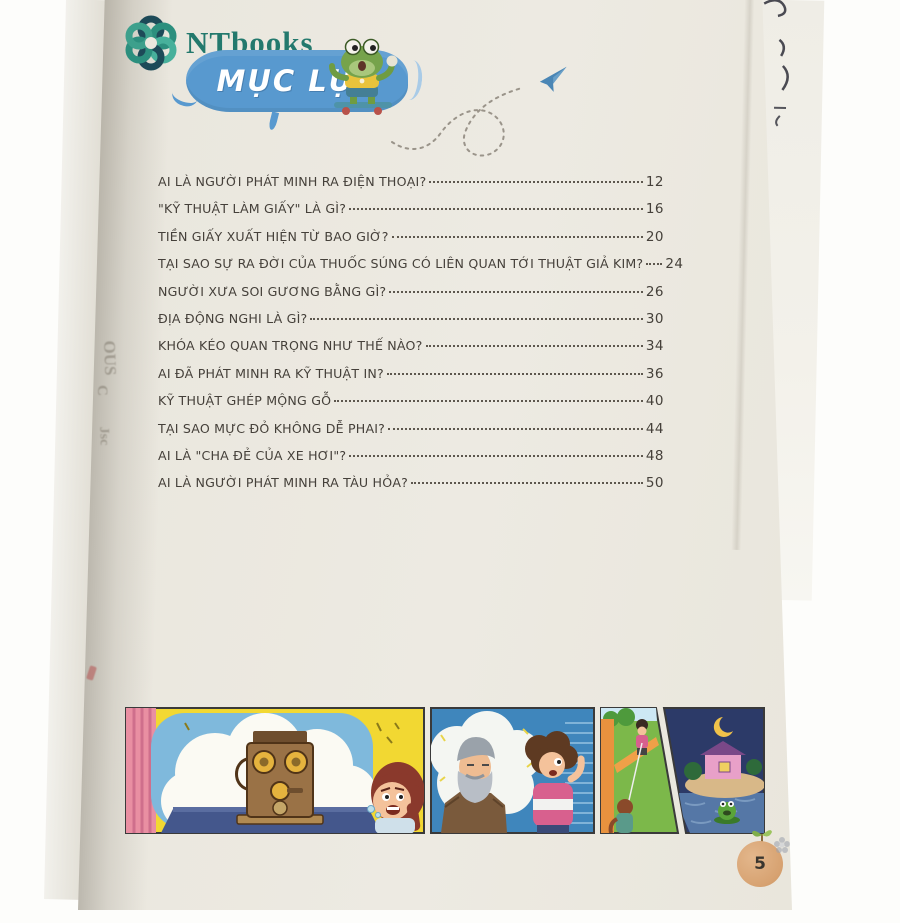  Describe the element at coordinates (654, 455) in the screenshot. I see `toc-entry-page: 48` at that location.